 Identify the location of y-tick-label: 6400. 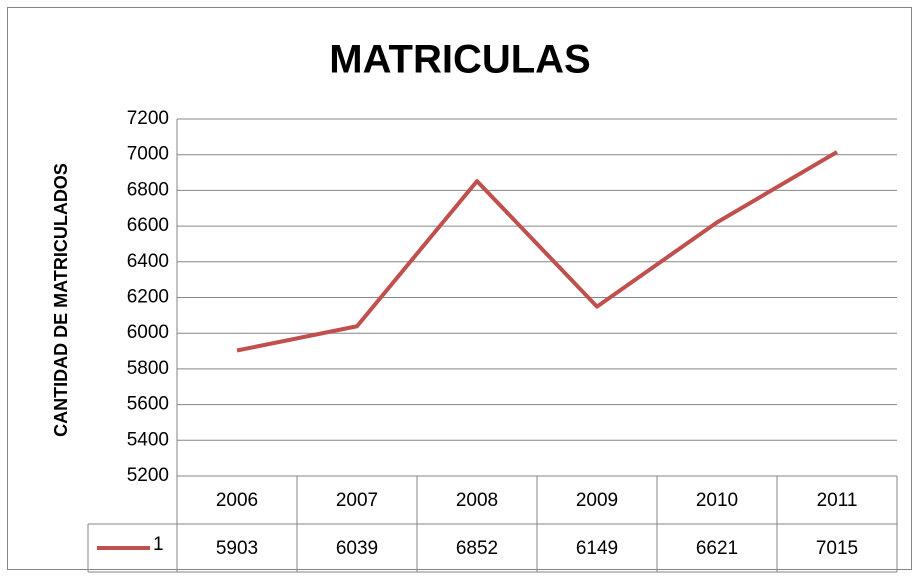
(148, 261).